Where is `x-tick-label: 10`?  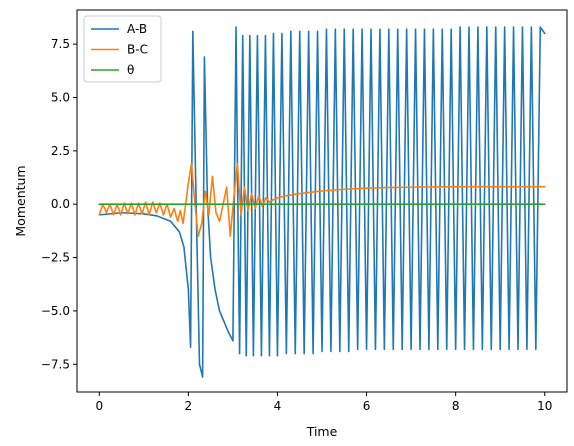 x-tick-label: 10 is located at coordinates (544, 406).